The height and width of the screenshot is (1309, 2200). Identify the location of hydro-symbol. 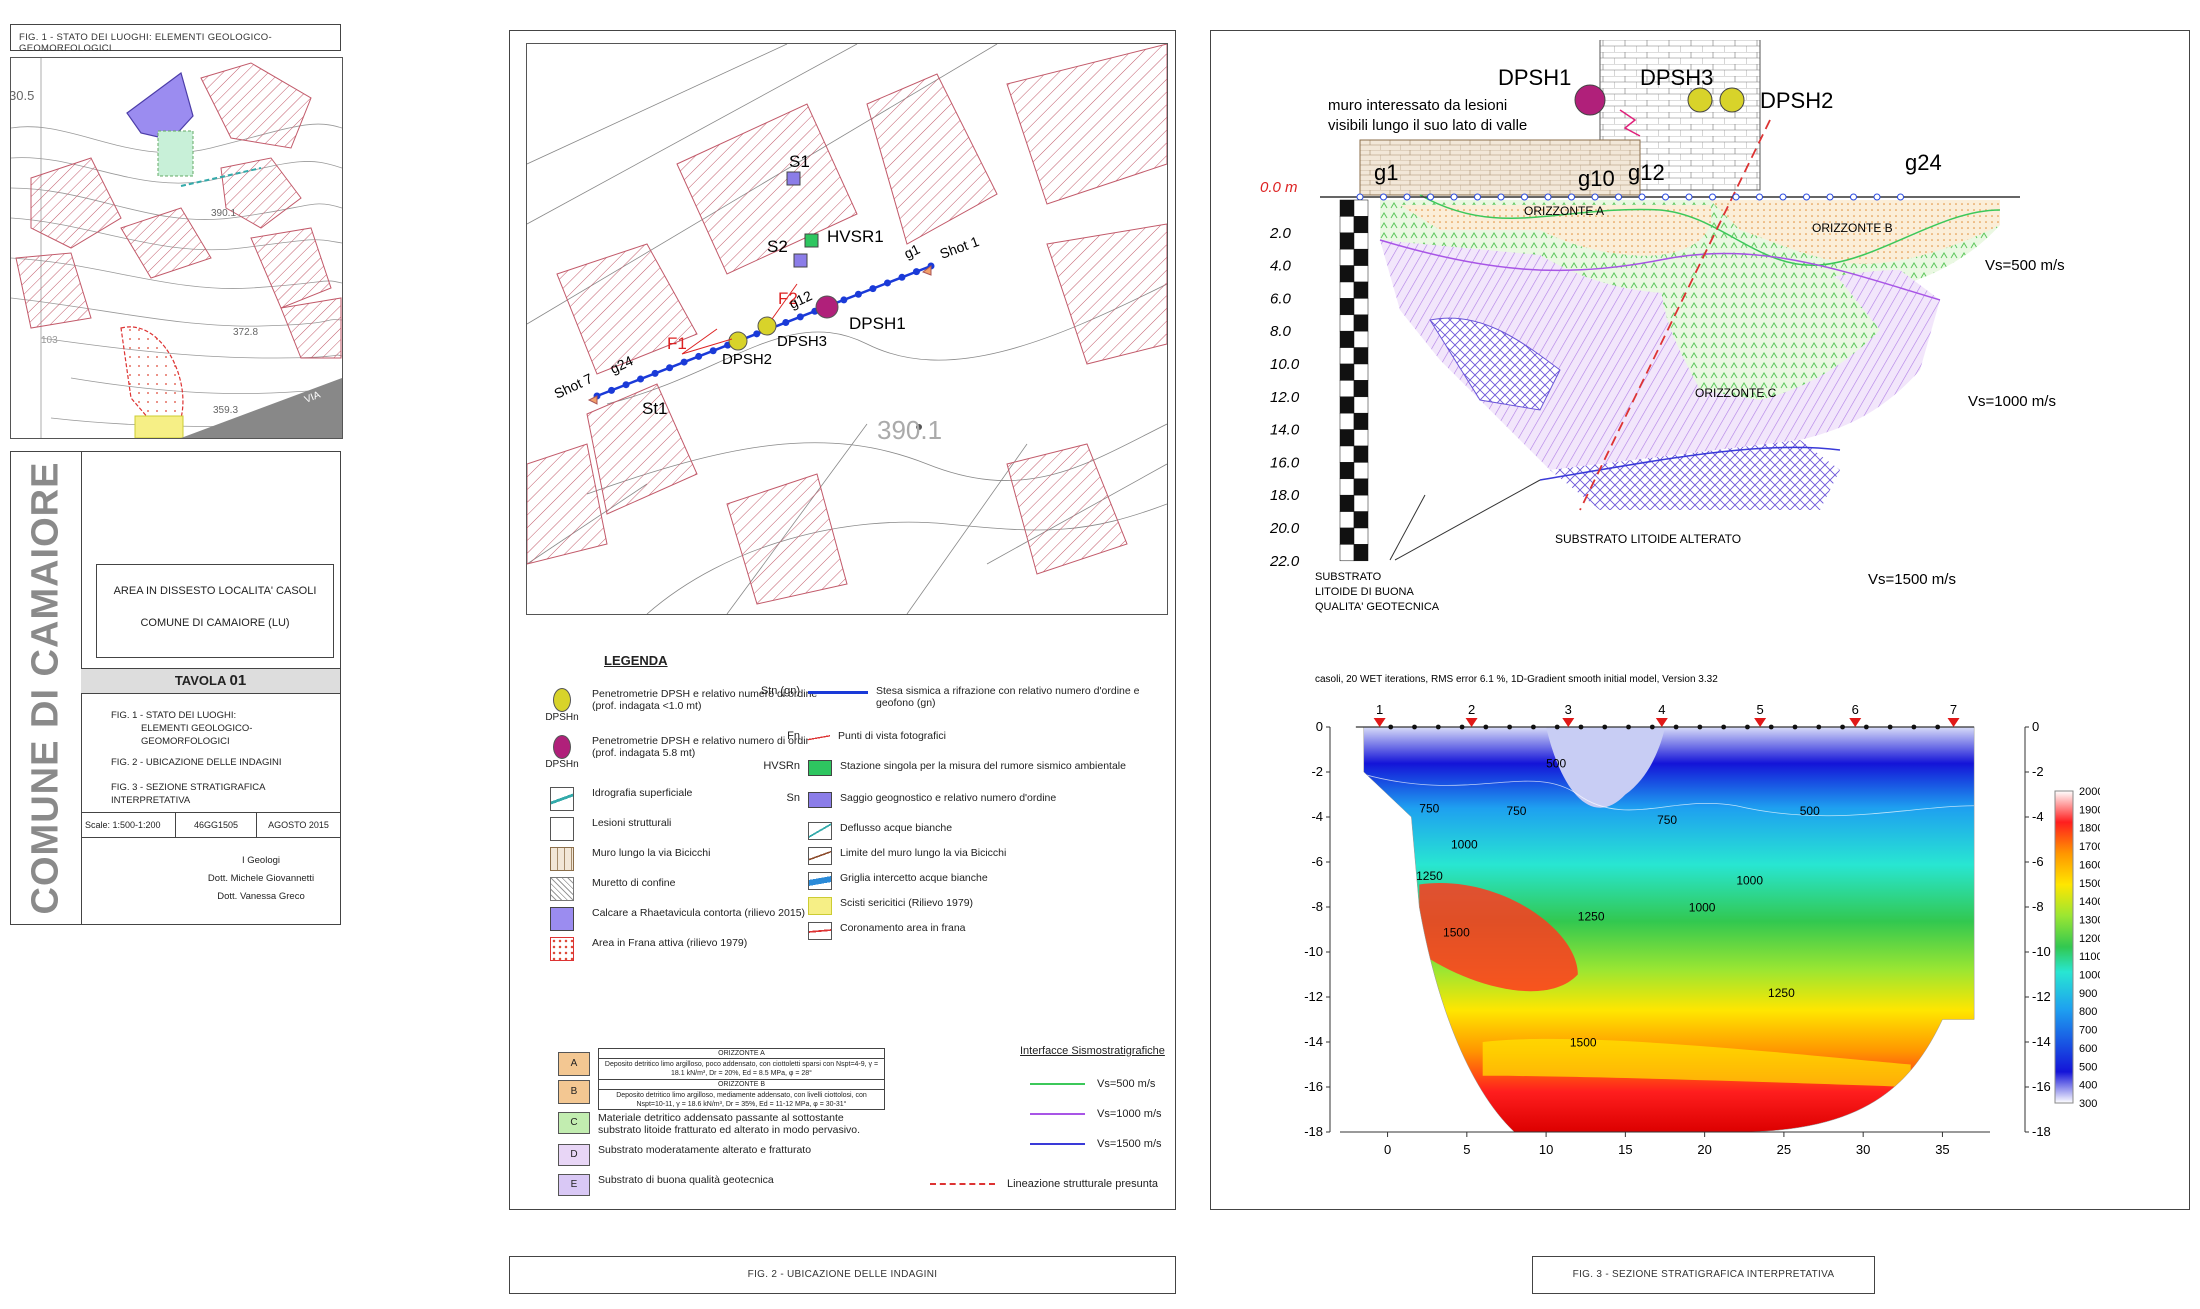
(562, 799).